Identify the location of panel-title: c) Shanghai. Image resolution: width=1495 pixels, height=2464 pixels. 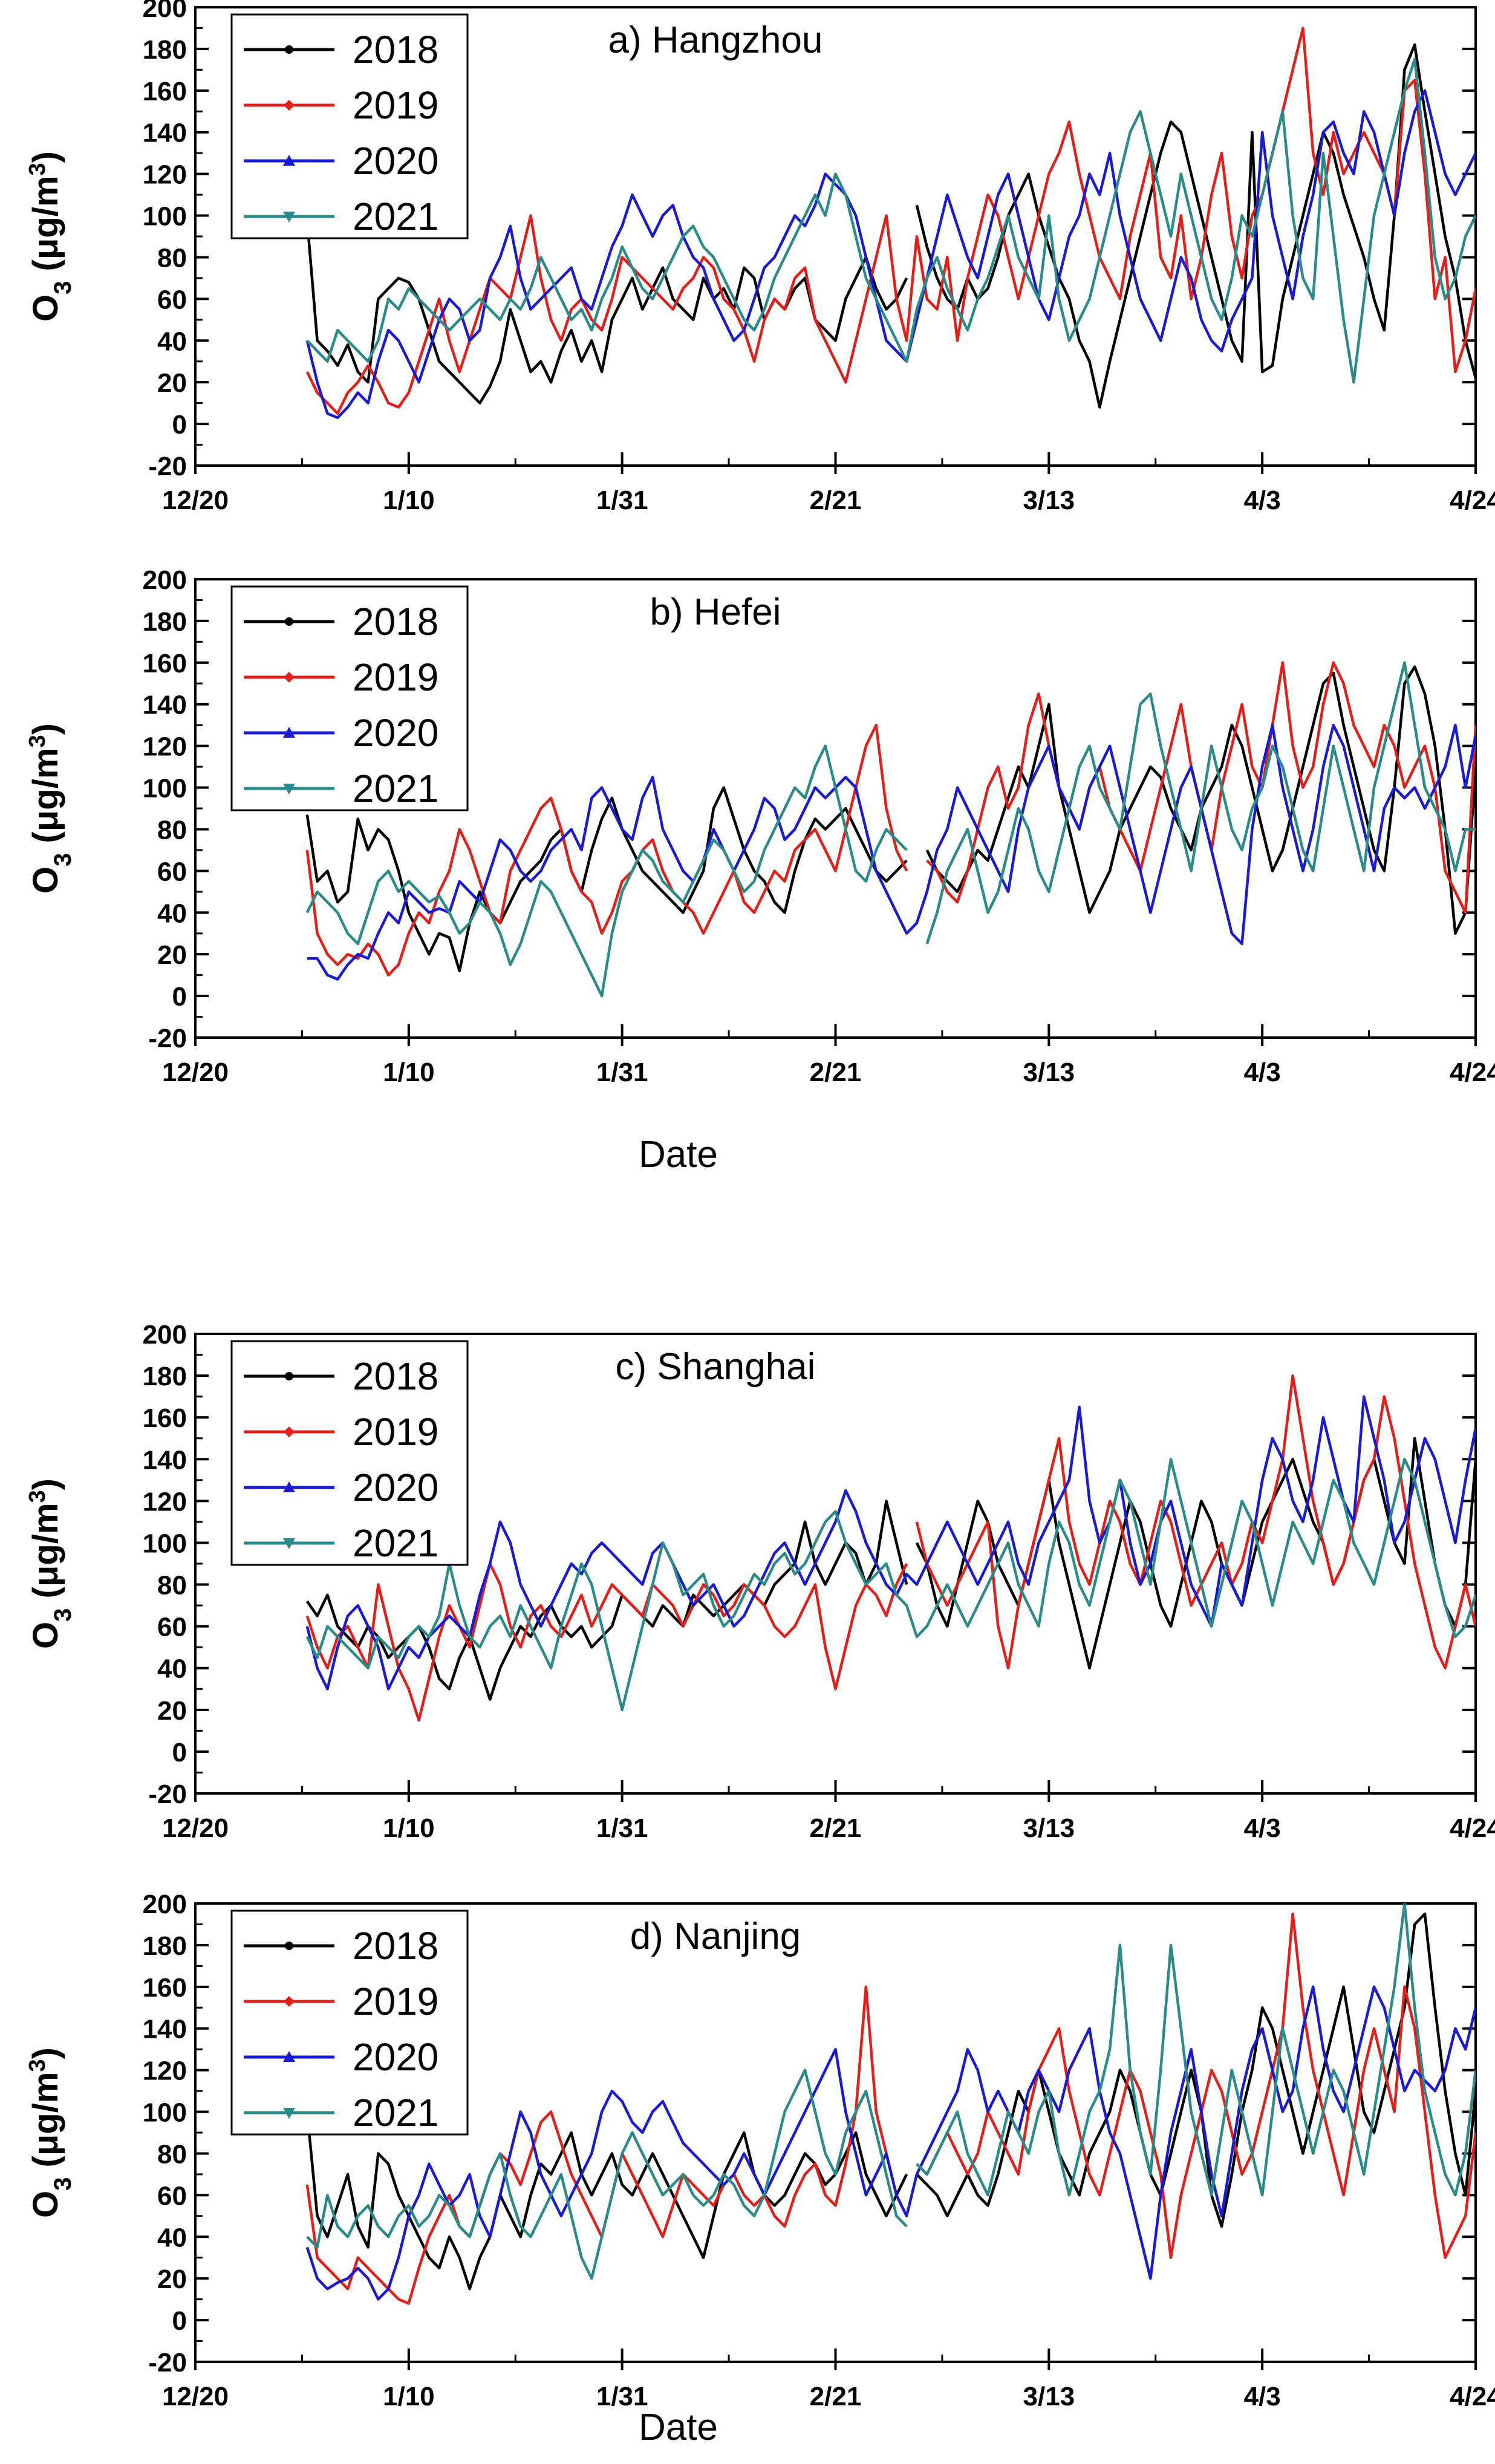
(716, 1367).